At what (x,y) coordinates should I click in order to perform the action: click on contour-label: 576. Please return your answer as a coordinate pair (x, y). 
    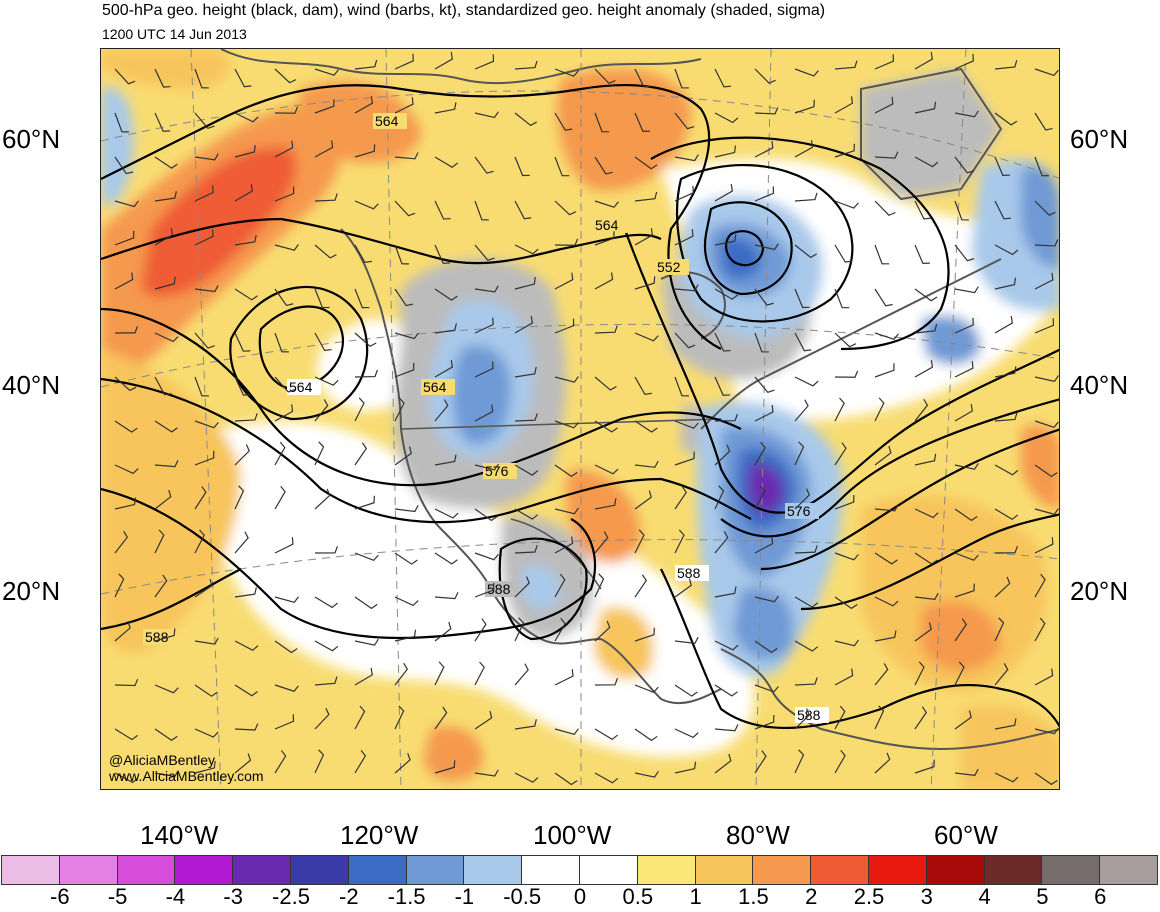
    Looking at the image, I should click on (799, 511).